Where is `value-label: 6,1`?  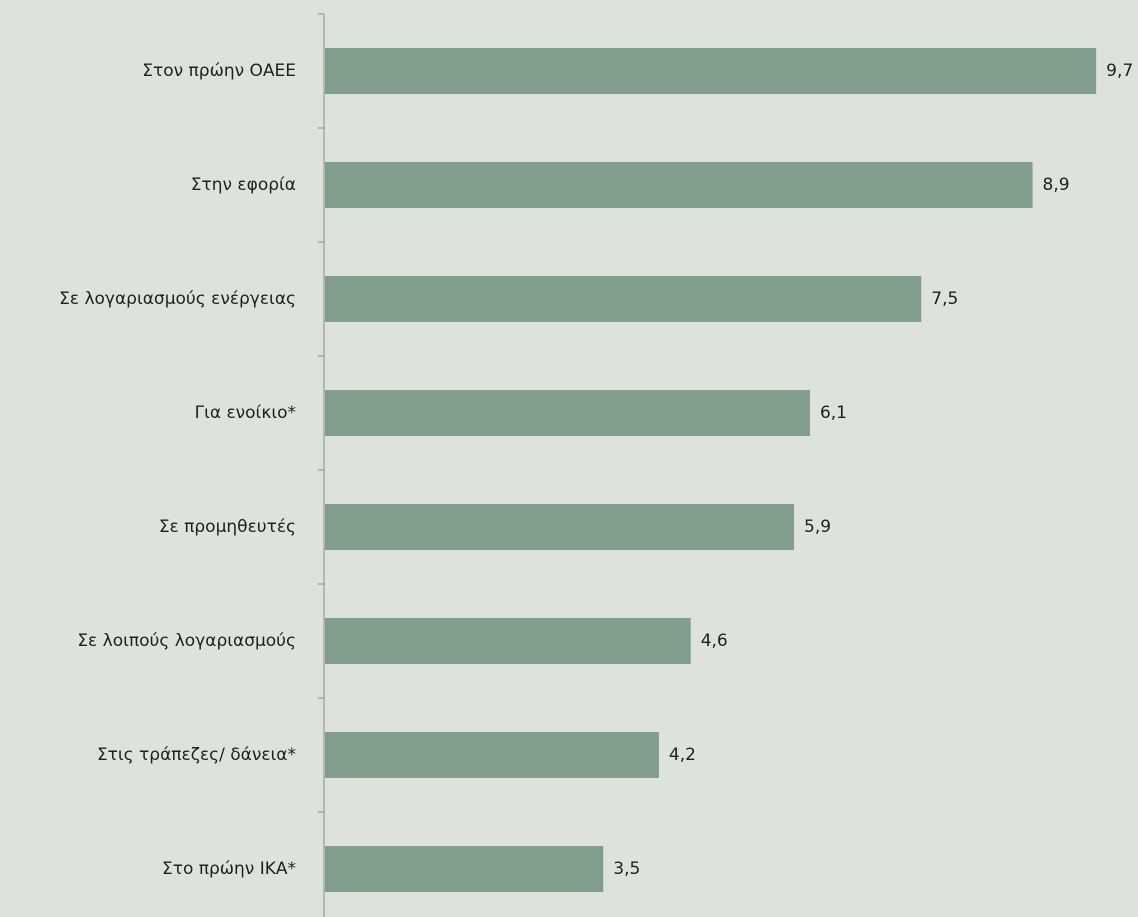
value-label: 6,1 is located at coordinates (833, 413).